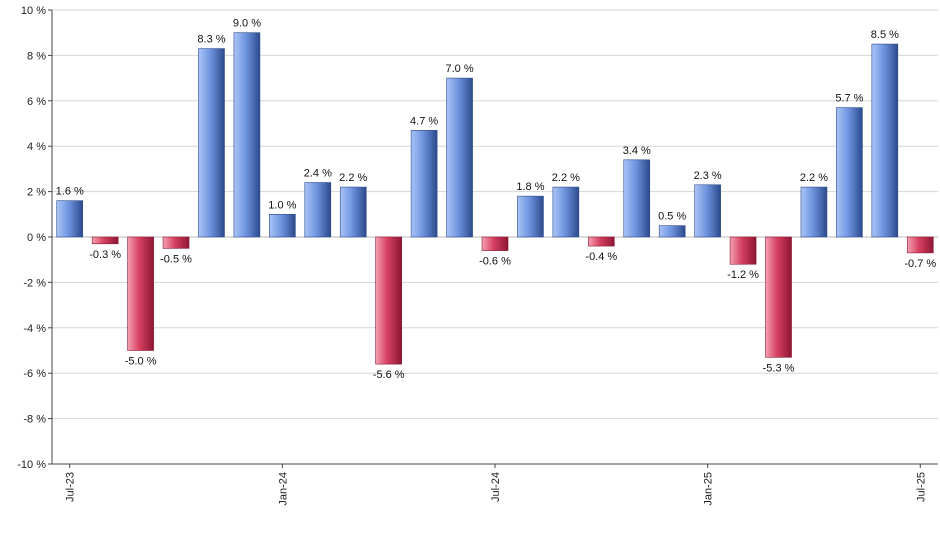  What do you see at coordinates (779, 368) in the screenshot?
I see `bar-value-label: -5.3 %` at bounding box center [779, 368].